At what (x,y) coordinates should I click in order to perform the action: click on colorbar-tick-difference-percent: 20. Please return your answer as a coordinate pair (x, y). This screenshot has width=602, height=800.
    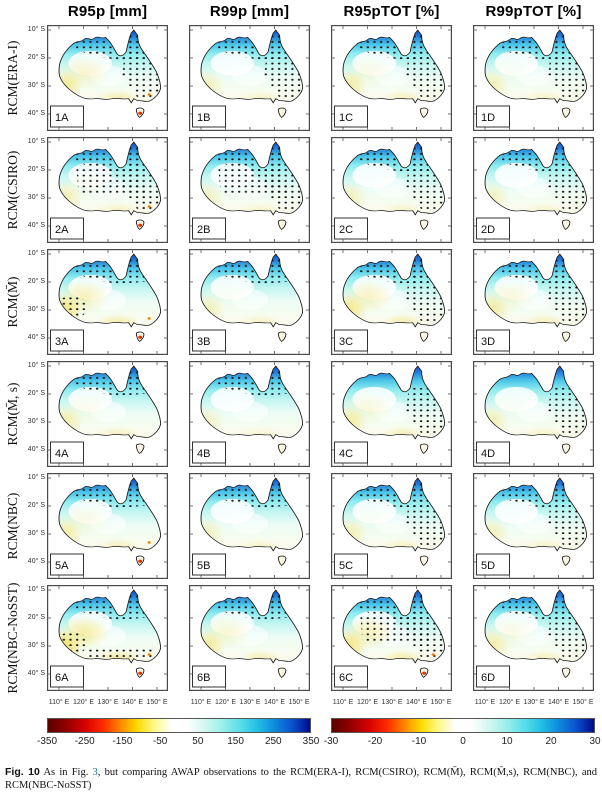
    Looking at the image, I should click on (551, 741).